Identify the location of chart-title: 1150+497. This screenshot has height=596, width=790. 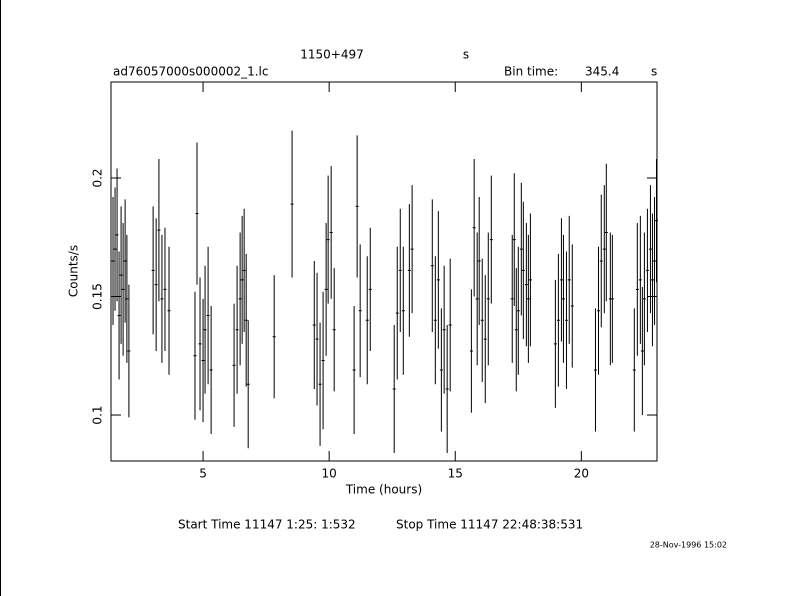
(332, 55).